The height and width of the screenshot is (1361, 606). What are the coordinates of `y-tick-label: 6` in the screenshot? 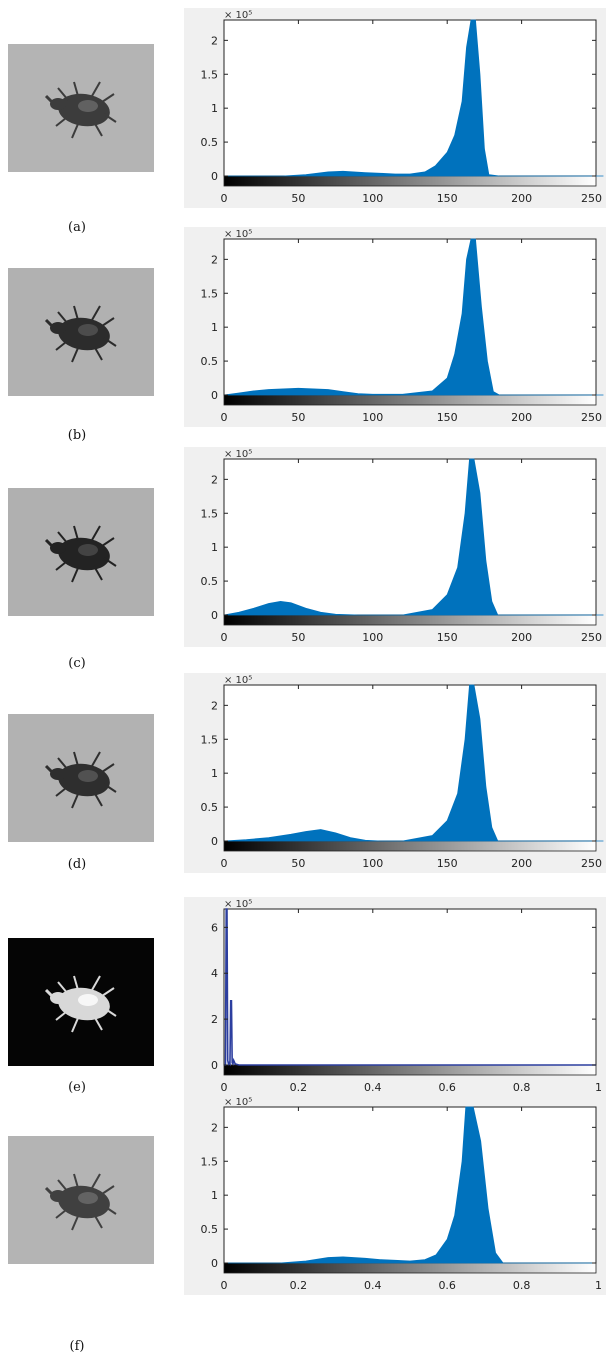 It's located at (214, 927).